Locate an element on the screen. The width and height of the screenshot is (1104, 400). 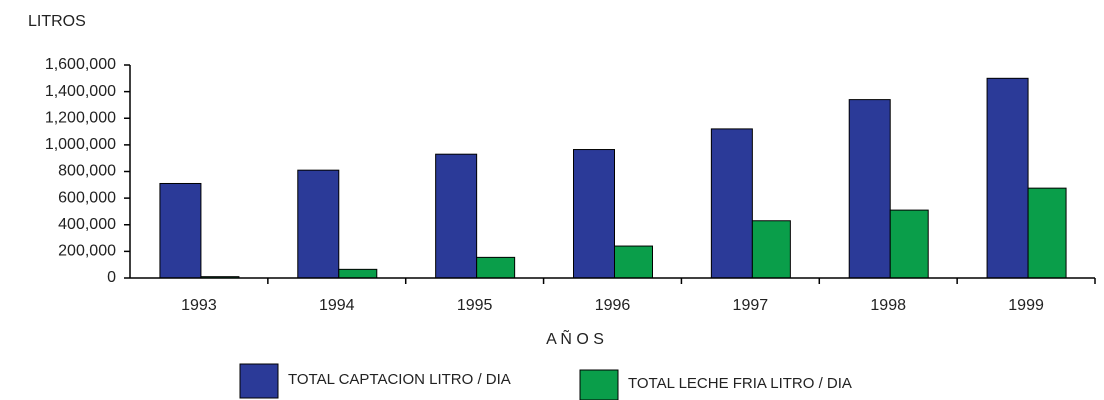
y-tick-label: 400,000 is located at coordinates (87, 224).